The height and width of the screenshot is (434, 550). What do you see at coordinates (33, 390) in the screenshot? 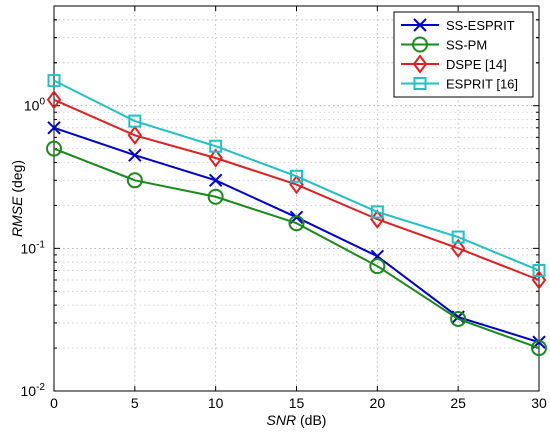
I see `y-tick-label: 10⁻²` at bounding box center [33, 390].